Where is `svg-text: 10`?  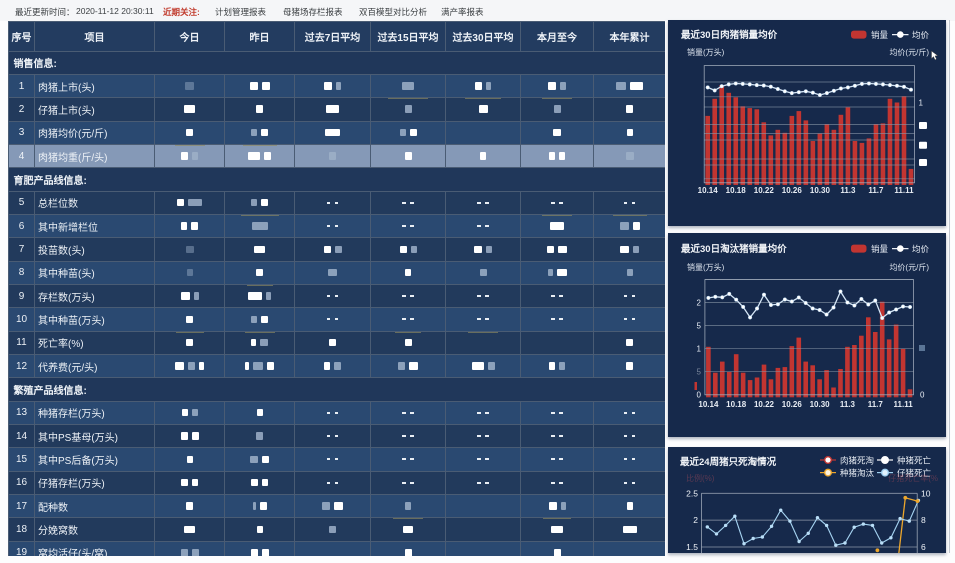
svg-text: 10 is located at coordinates (926, 493).